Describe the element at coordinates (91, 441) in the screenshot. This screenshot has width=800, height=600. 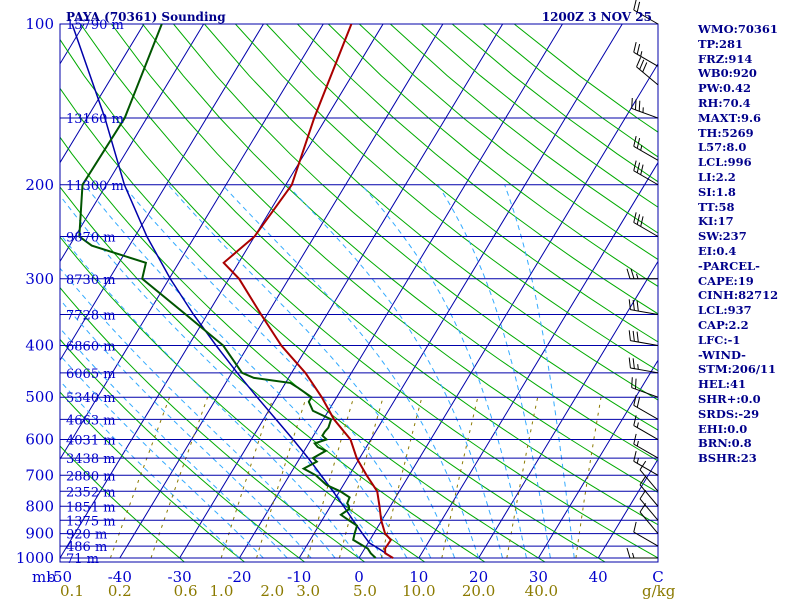
I see `height-label: 4031 m` at that location.